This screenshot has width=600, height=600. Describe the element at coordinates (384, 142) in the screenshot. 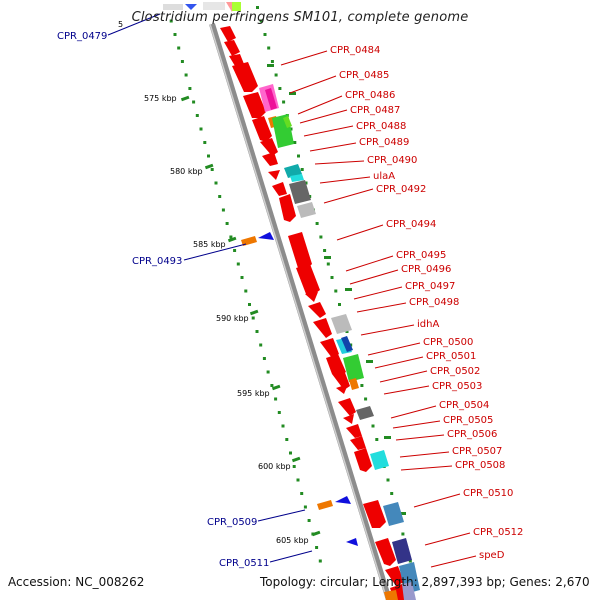

I see `gene-label: CPR_0489` at that location.